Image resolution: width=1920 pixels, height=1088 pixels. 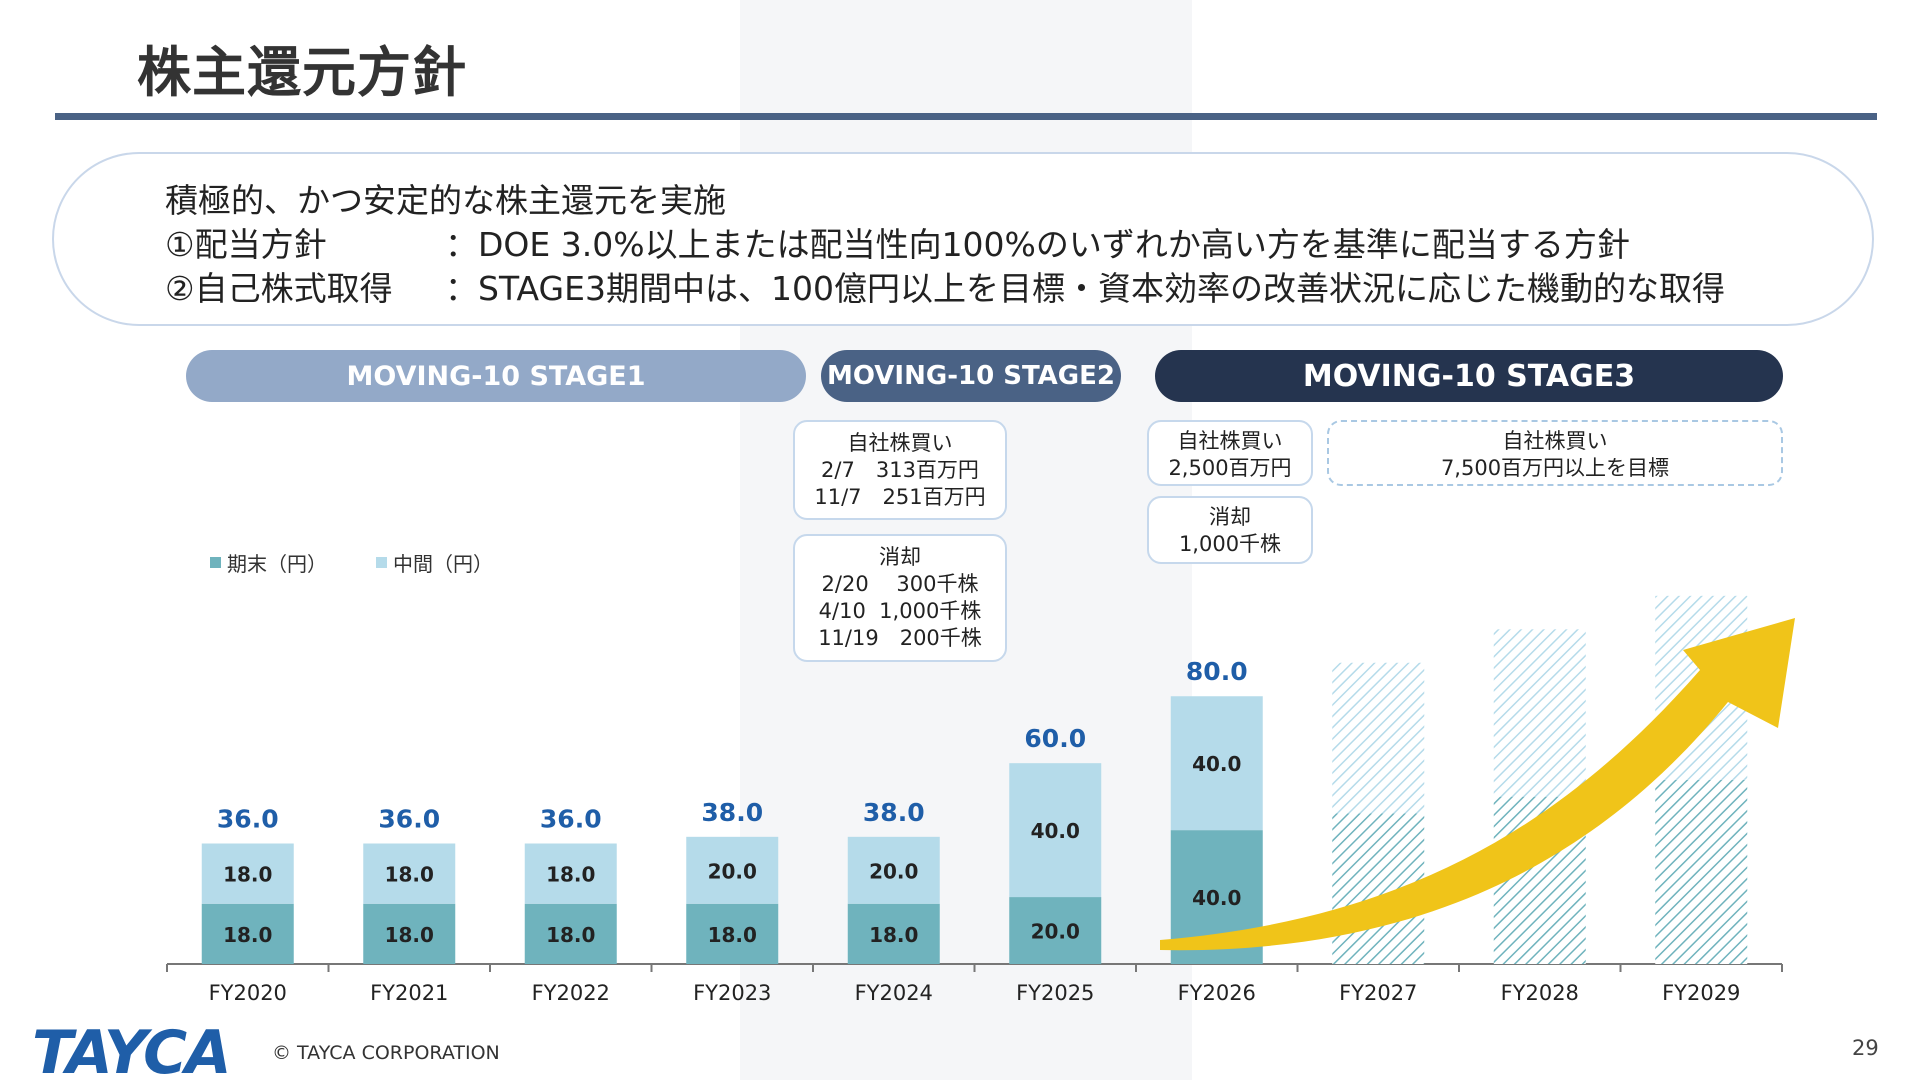 I want to click on bar-interim-FY2021, so click(x=409, y=873).